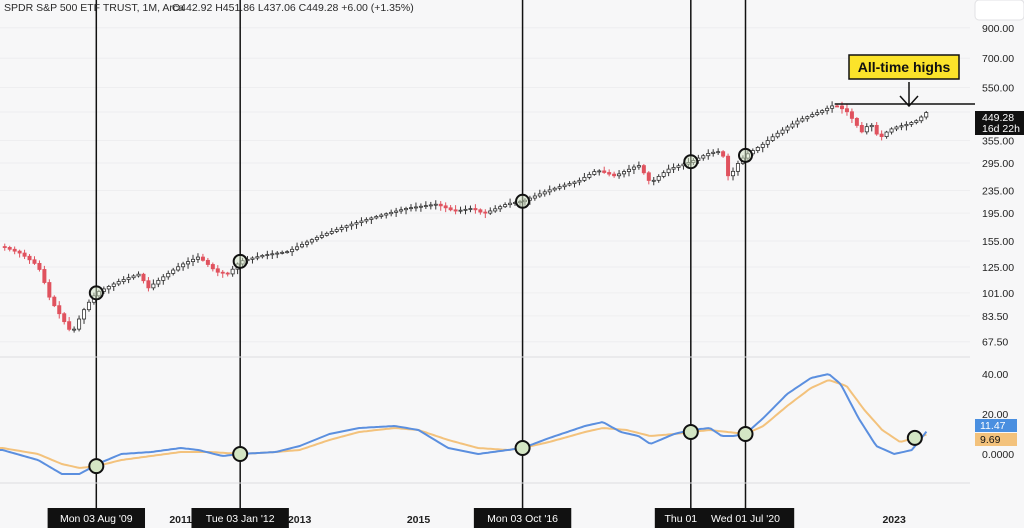  Describe the element at coordinates (993, 426) in the screenshot. I see `macd-value: 11.47` at that location.